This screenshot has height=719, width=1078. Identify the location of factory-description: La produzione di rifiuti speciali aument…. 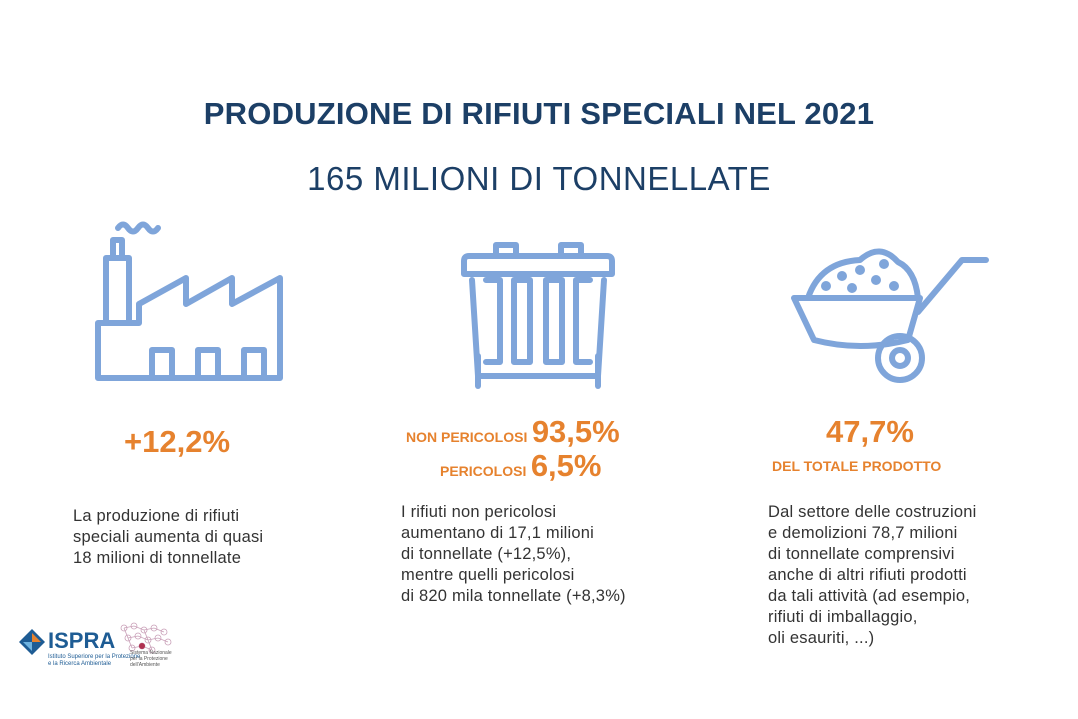
(168, 537).